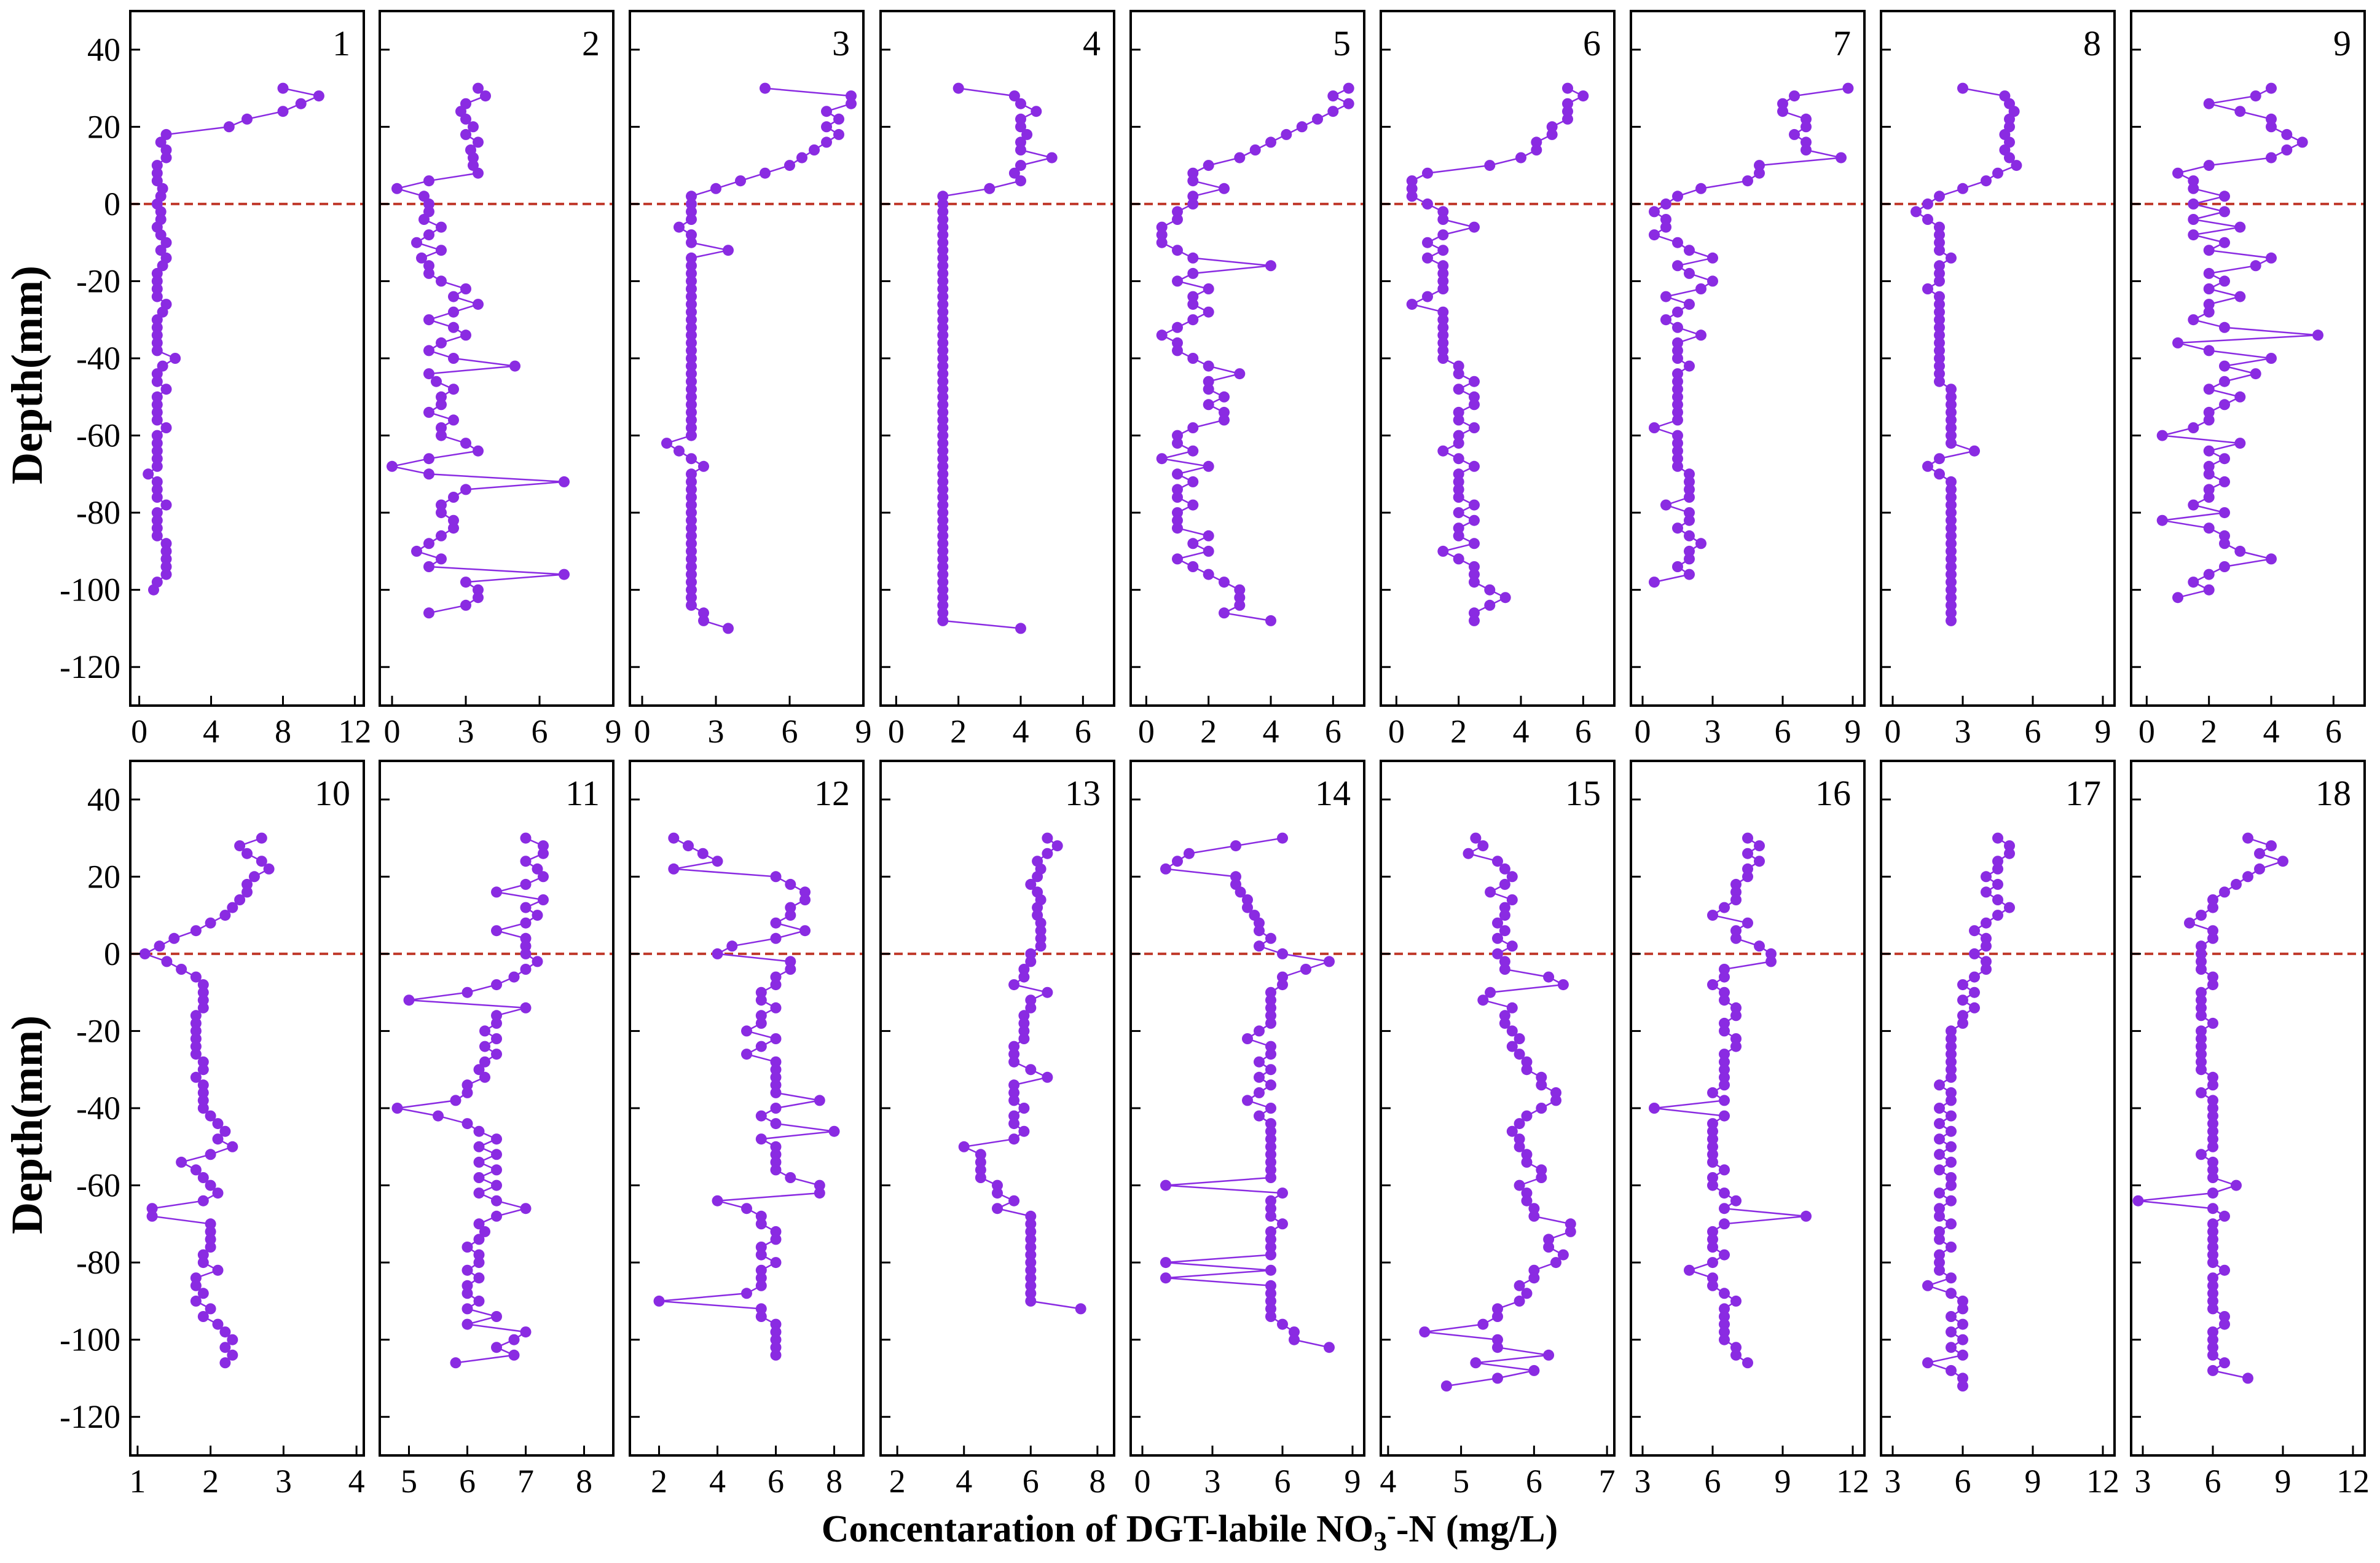 The image size is (2380, 1563). Describe the element at coordinates (1271, 732) in the screenshot. I see `x-tick-label: 4` at that location.